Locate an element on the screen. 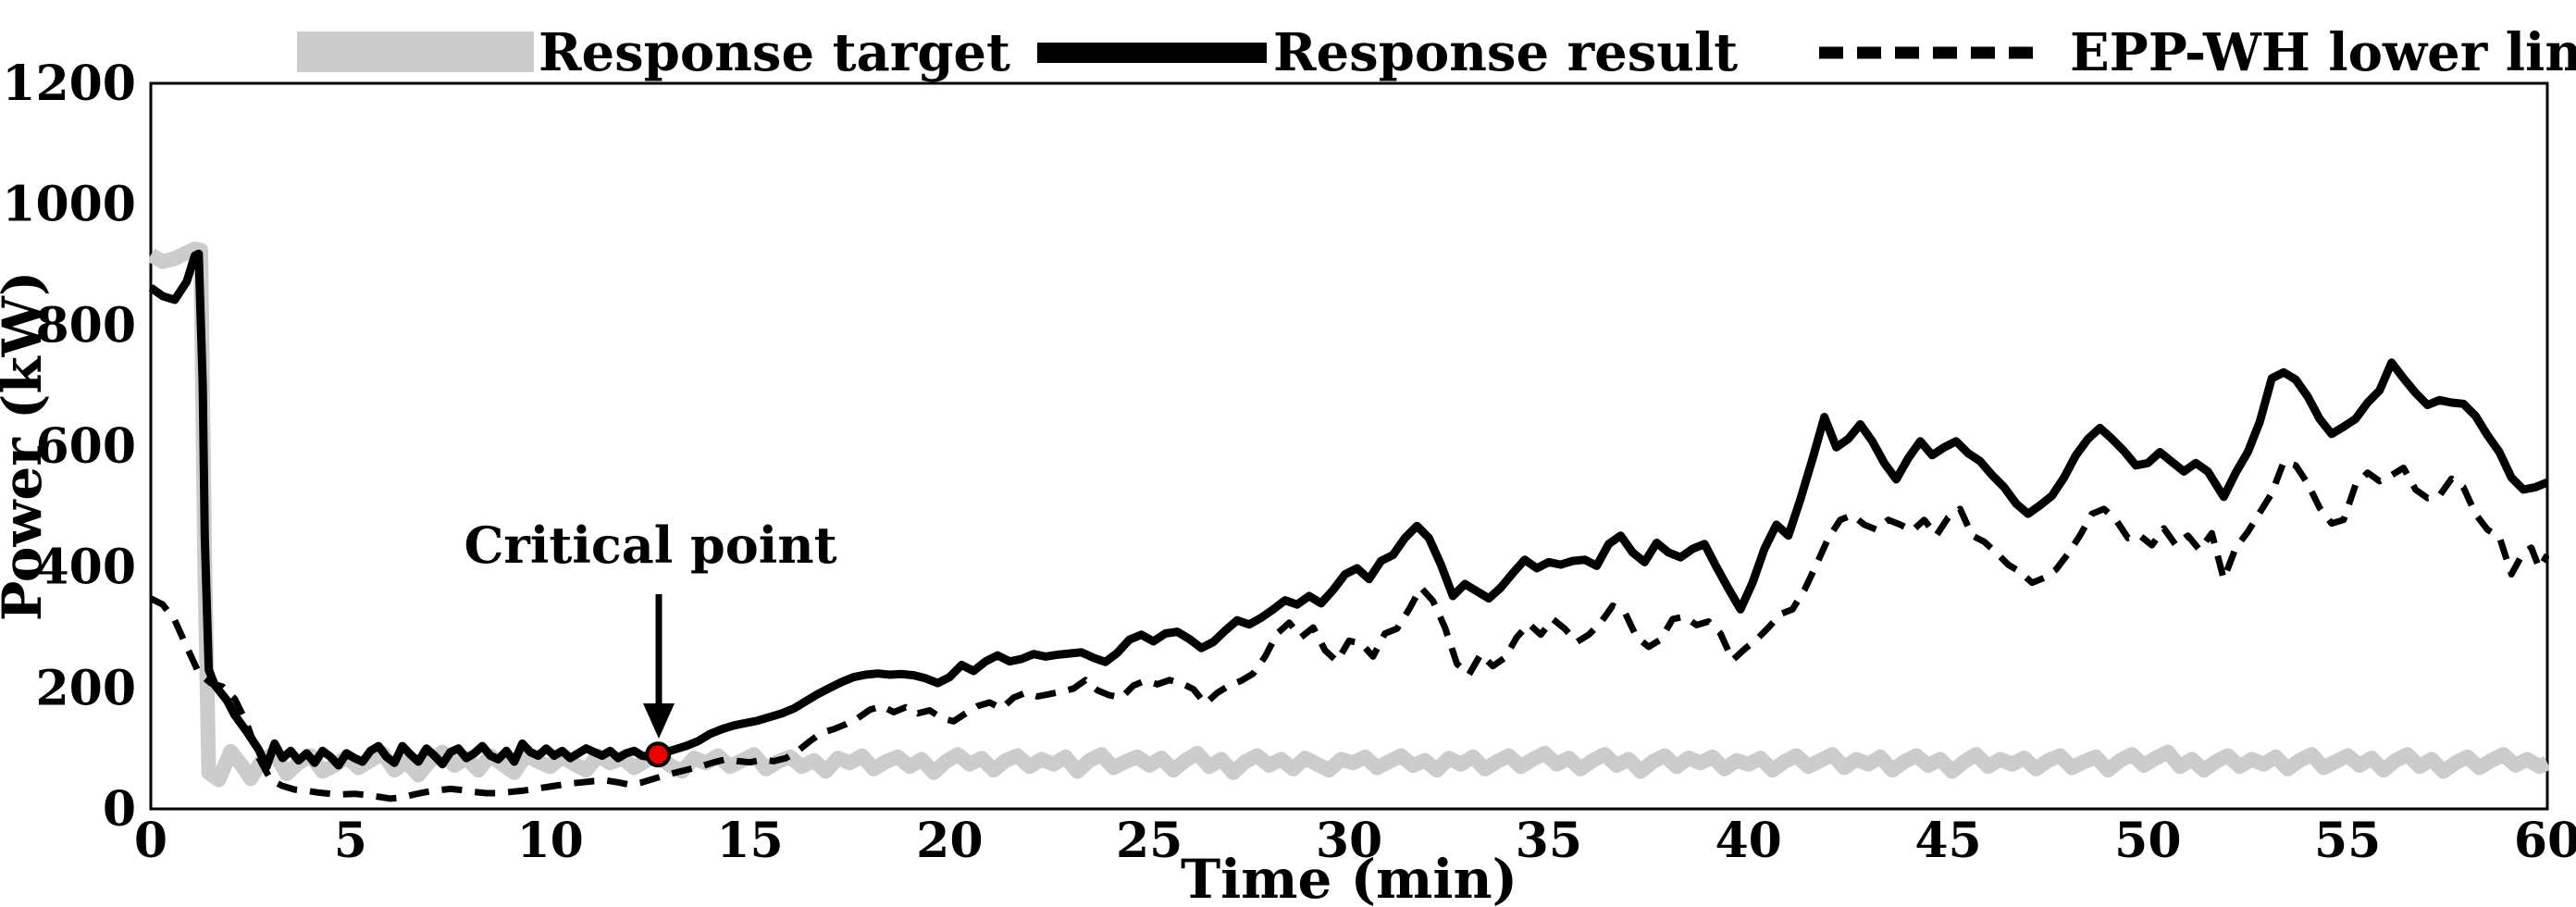 The width and height of the screenshot is (2576, 907). x-tick-label: 35 is located at coordinates (1549, 841).